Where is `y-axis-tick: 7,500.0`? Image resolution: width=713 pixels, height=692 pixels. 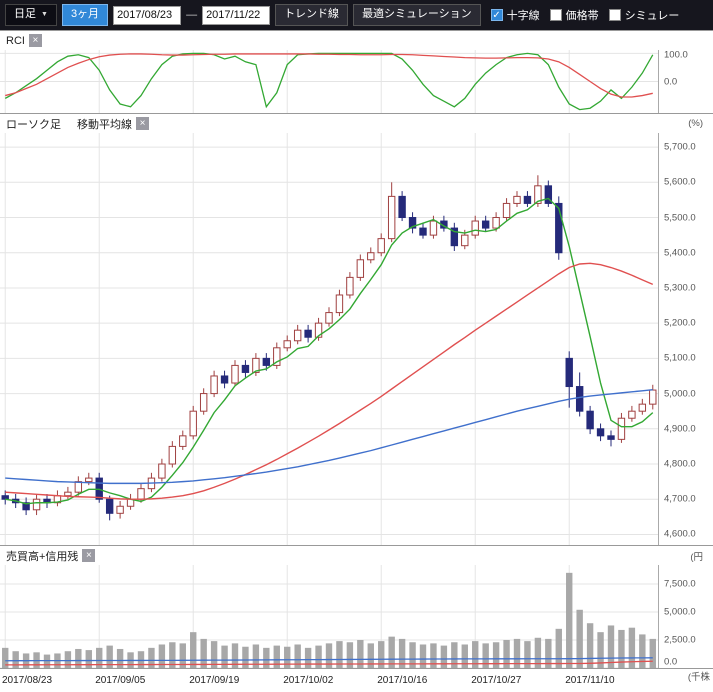 y-axis-tick: 7,500.0 is located at coordinates (680, 584).